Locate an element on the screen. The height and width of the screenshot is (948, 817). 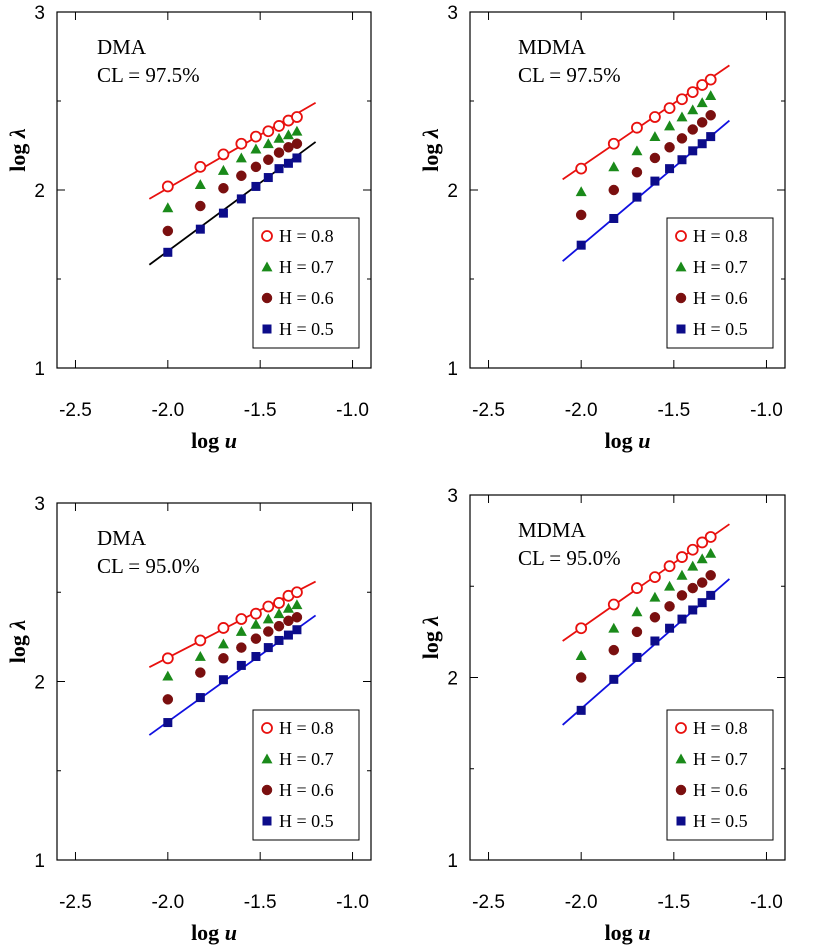
bottom-right-legend-label: H = 0.5 is located at coordinates (720, 821).